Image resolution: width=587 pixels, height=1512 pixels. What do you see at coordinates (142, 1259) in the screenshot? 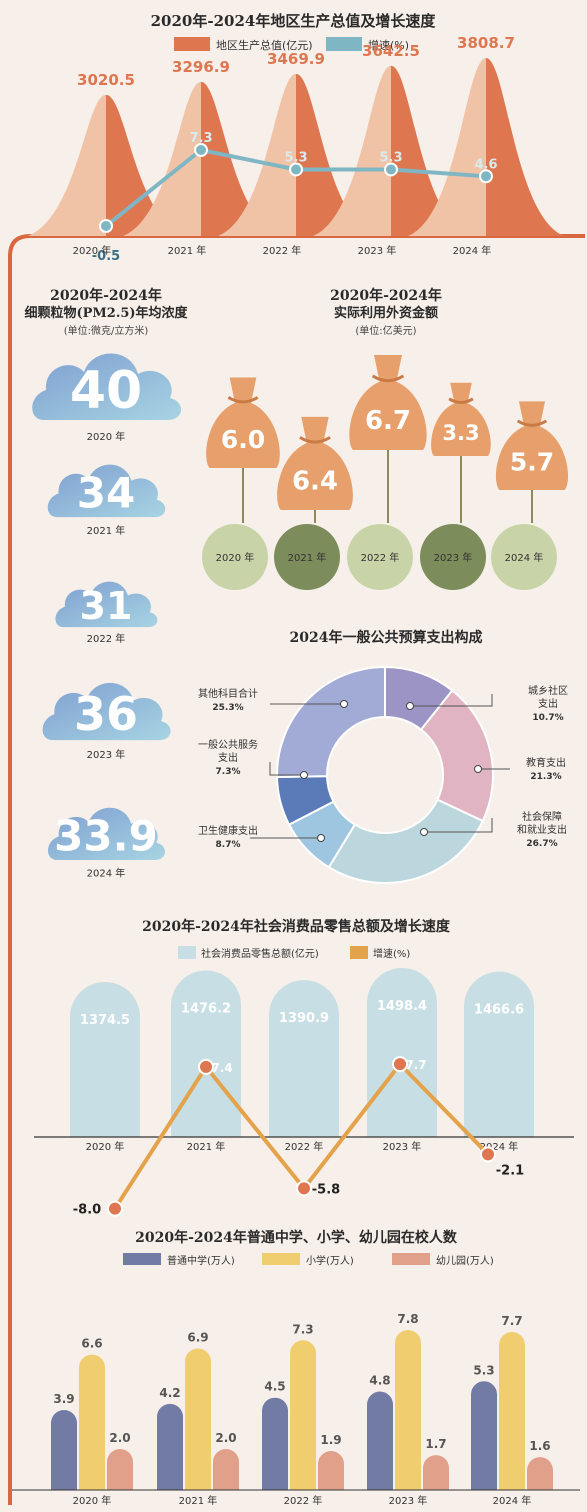
I see `school-legend-swatch` at bounding box center [142, 1259].